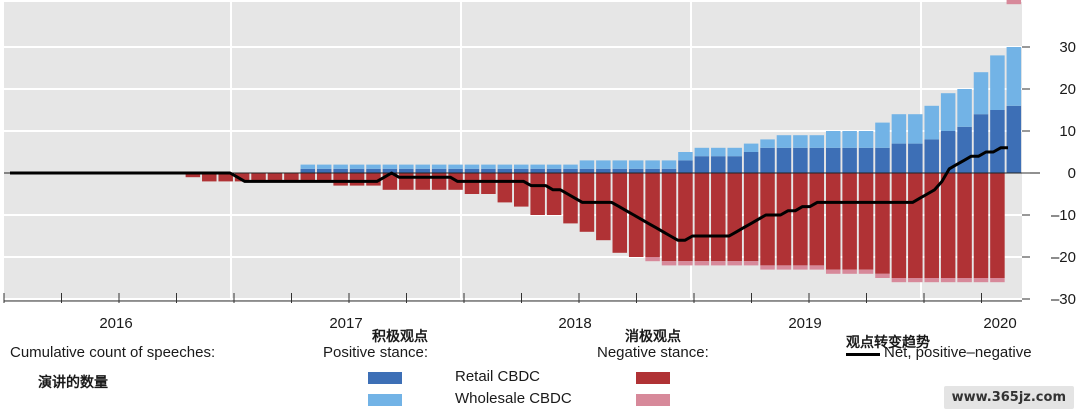  What do you see at coordinates (345, 323) in the screenshot?
I see `x-tick-label: 2017` at bounding box center [345, 323].